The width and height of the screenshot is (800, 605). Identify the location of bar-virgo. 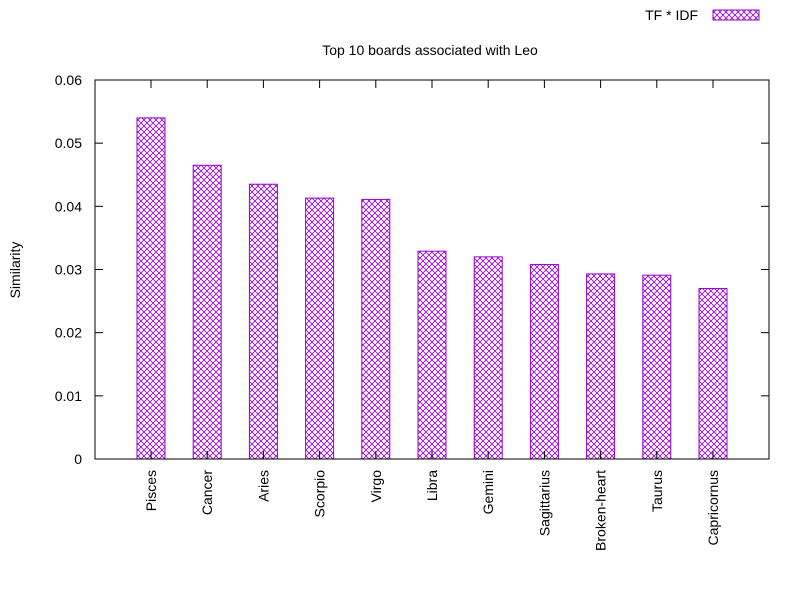
(376, 329).